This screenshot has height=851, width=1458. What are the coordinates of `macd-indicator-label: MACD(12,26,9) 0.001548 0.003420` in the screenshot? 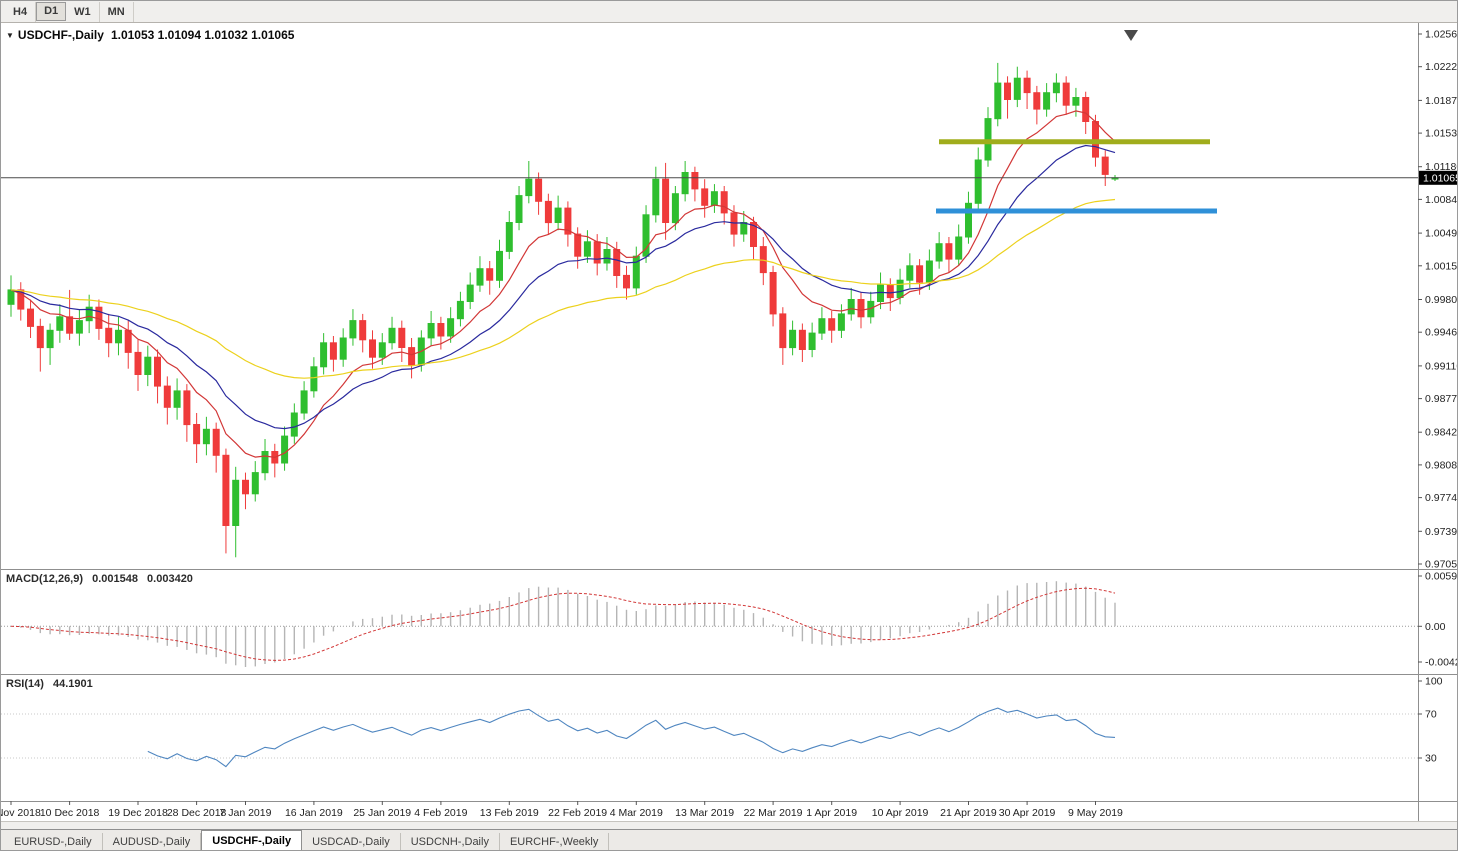 It's located at (99, 579).